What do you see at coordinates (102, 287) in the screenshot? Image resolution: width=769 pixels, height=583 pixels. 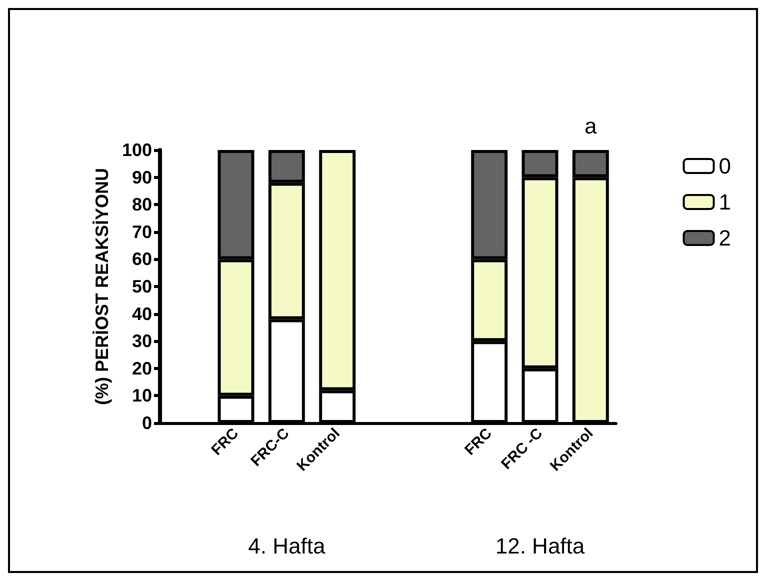 I see `y-axis-title: (%) PERİOST REAKSİYONU` at bounding box center [102, 287].